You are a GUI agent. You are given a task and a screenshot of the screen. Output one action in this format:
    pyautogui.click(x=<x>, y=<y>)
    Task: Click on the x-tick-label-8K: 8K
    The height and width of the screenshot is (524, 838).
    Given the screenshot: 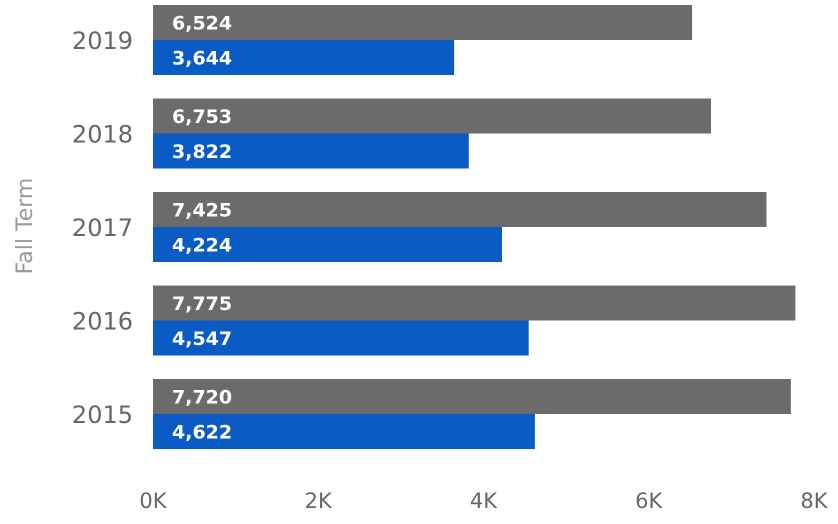 What is the action you would take?
    pyautogui.click(x=814, y=501)
    